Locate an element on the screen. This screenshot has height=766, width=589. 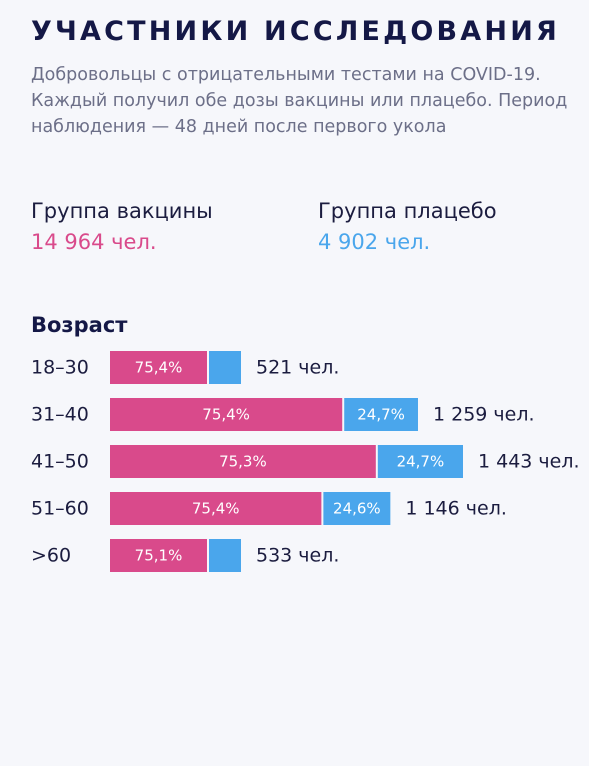
vaccine-share-label: 75,3% is located at coordinates (243, 462).